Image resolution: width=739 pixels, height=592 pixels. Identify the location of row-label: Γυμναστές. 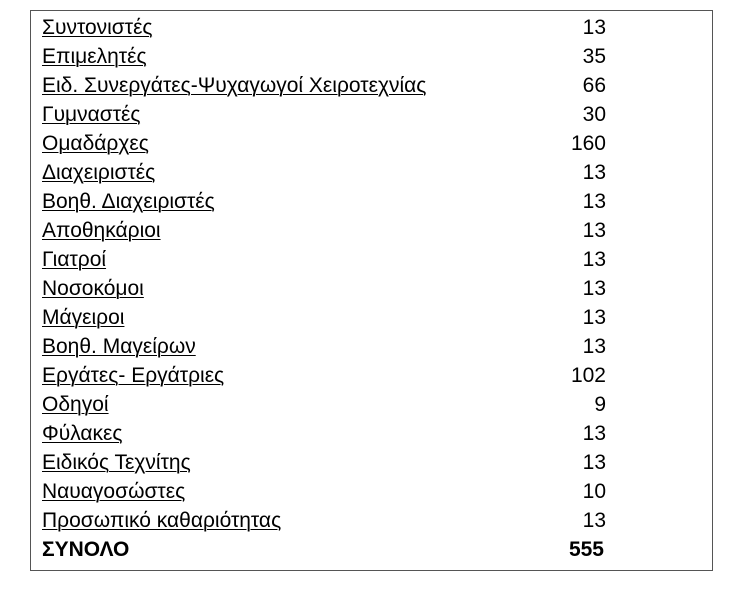
(91, 114).